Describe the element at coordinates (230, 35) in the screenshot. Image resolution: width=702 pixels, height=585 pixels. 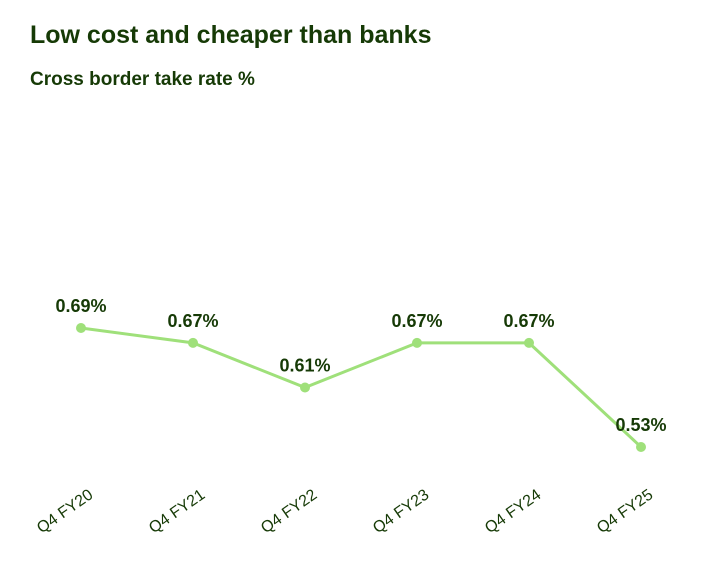
I see `chart-title: Low cost and cheaper than banks` at that location.